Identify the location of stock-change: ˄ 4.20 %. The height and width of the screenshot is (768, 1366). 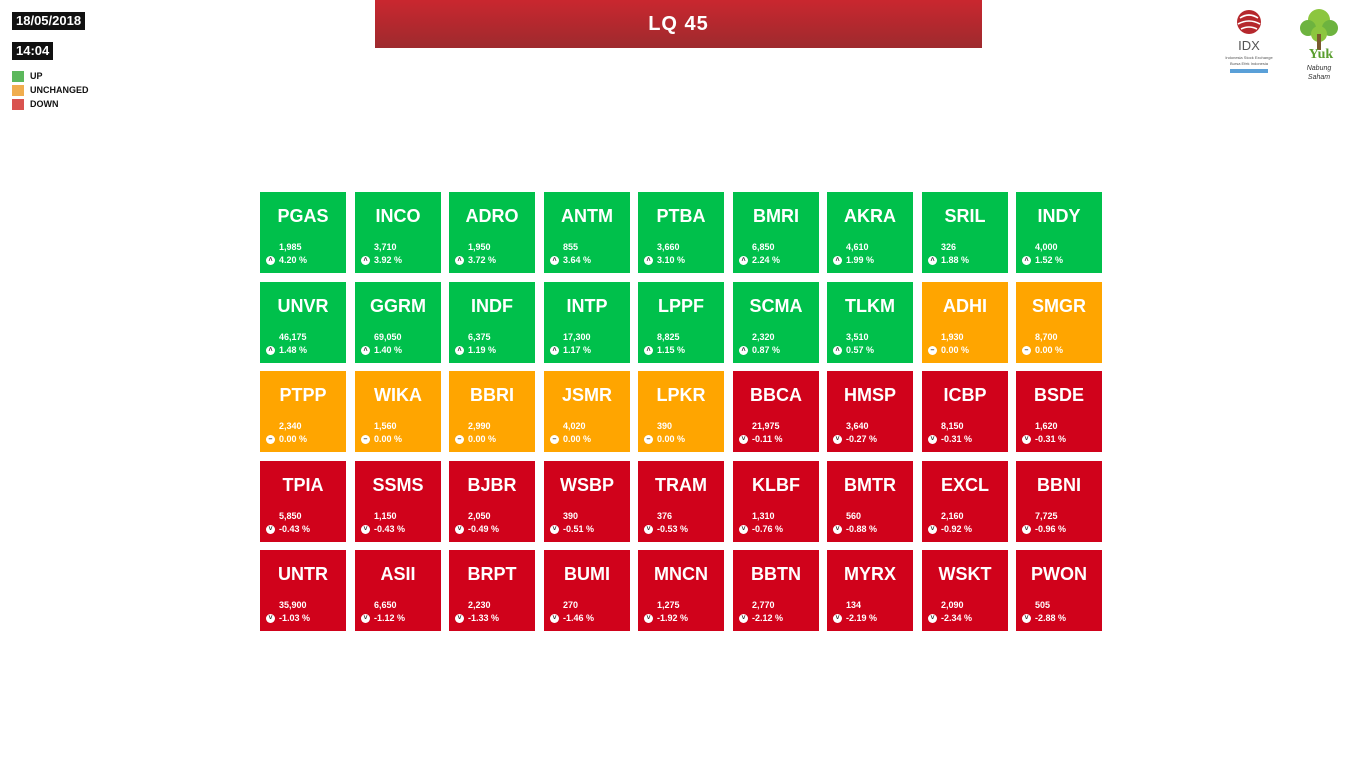
(286, 260).